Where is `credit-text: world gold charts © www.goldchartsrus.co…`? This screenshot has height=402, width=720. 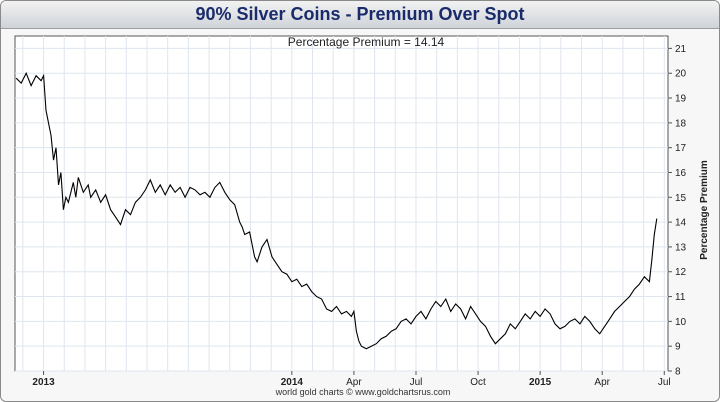
credit-text: world gold charts © www.goldchartsrus.co… is located at coordinates (363, 392).